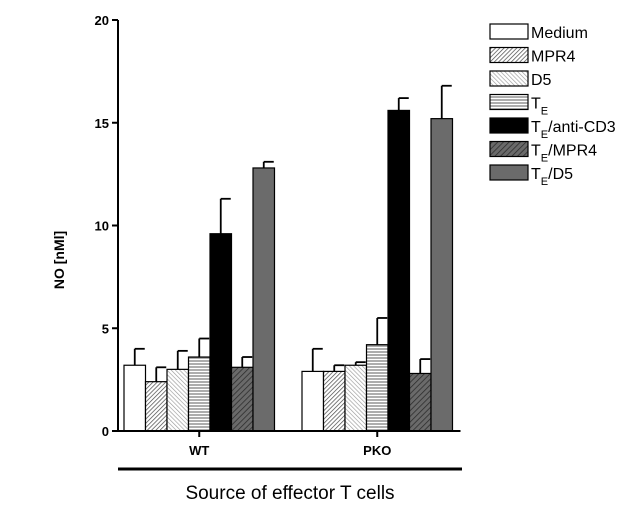  I want to click on x-axis-label: Source of effector T cells, so click(289, 493).